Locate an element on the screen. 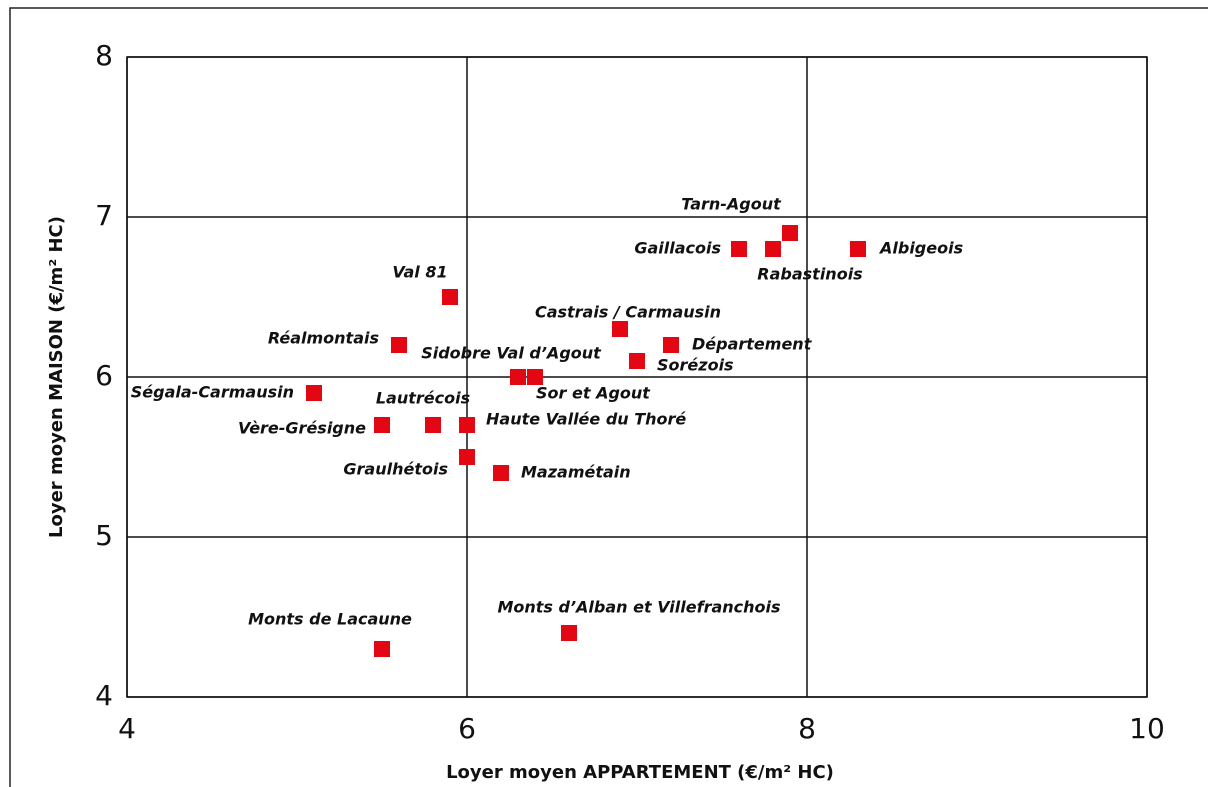 The height and width of the screenshot is (787, 1208). point-label: Département is located at coordinates (752, 344).